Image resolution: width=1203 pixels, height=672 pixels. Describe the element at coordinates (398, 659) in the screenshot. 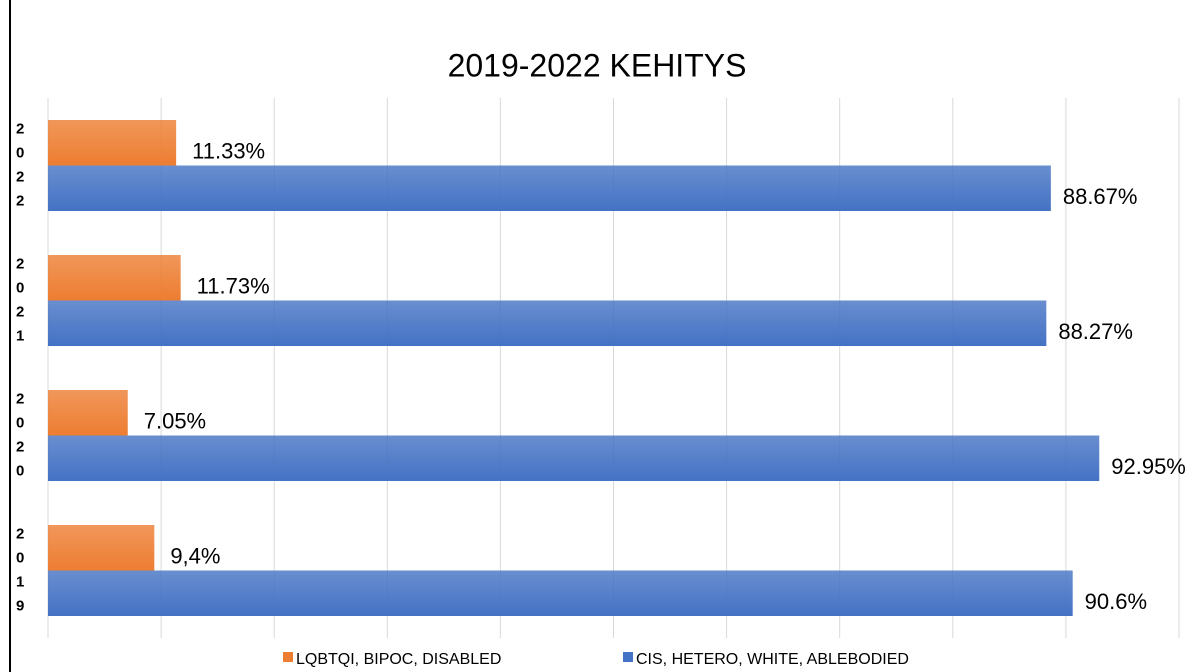

I see `legend-label: LQBTQI, BIPOC, DISABLED` at that location.